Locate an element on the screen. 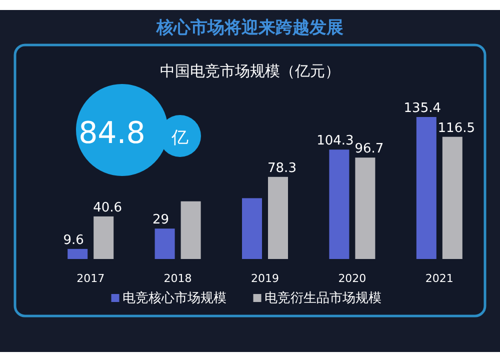 This screenshot has height=362, width=500. chart-subtitle: 中国电竞市场规模（亿元） is located at coordinates (250, 71).